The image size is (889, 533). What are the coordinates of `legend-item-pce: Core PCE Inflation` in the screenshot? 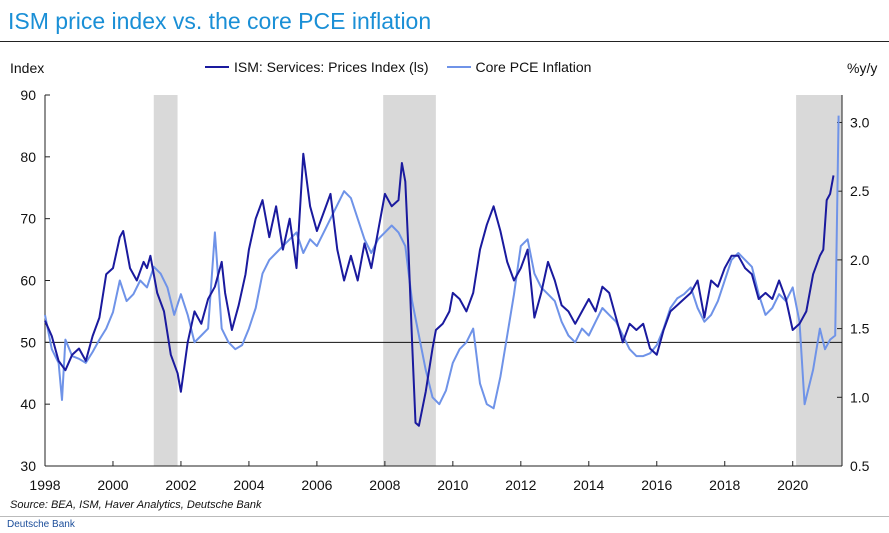 It's located at (519, 67).